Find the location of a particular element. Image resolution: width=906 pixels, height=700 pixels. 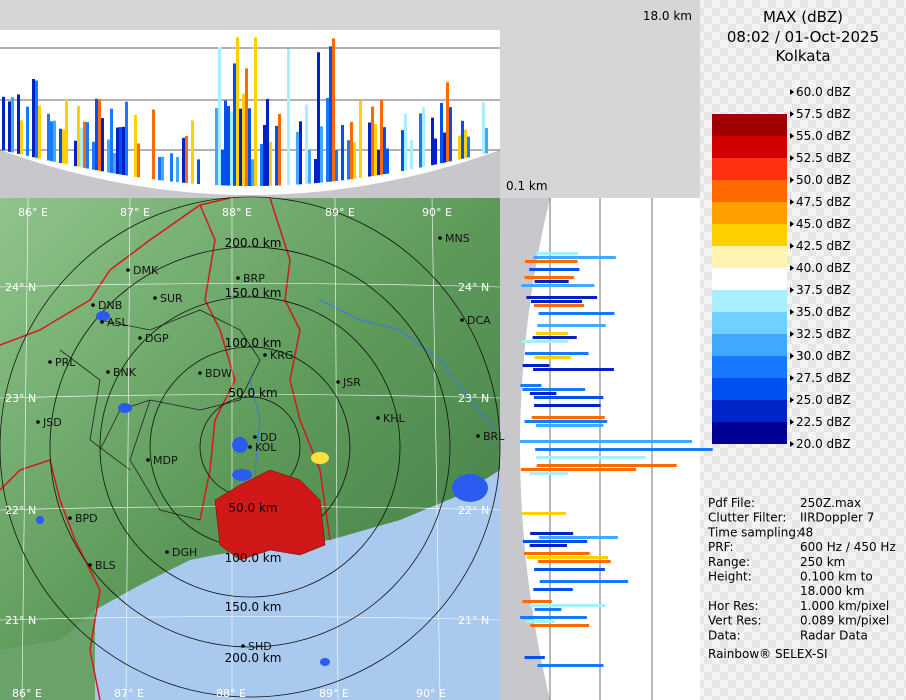

time: 08:02 / 01-Oct-2025 is located at coordinates (803, 37).